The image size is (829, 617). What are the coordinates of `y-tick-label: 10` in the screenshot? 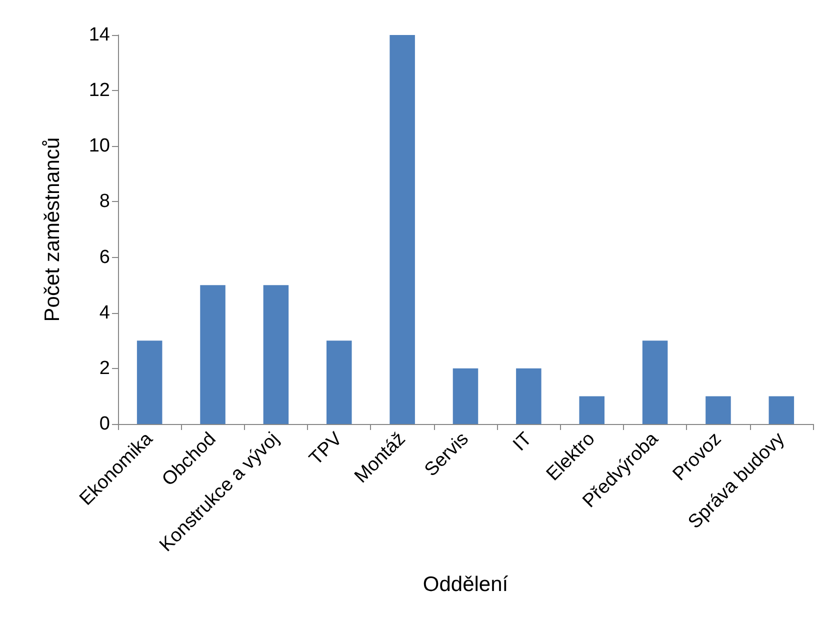 It's located at (99, 146).